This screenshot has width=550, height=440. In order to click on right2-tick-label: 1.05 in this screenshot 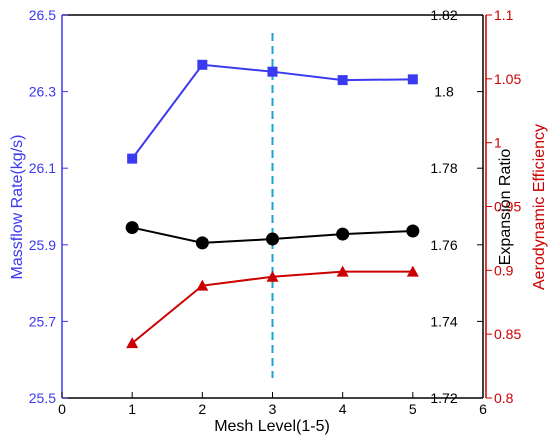, I will do `click(507, 79)`.